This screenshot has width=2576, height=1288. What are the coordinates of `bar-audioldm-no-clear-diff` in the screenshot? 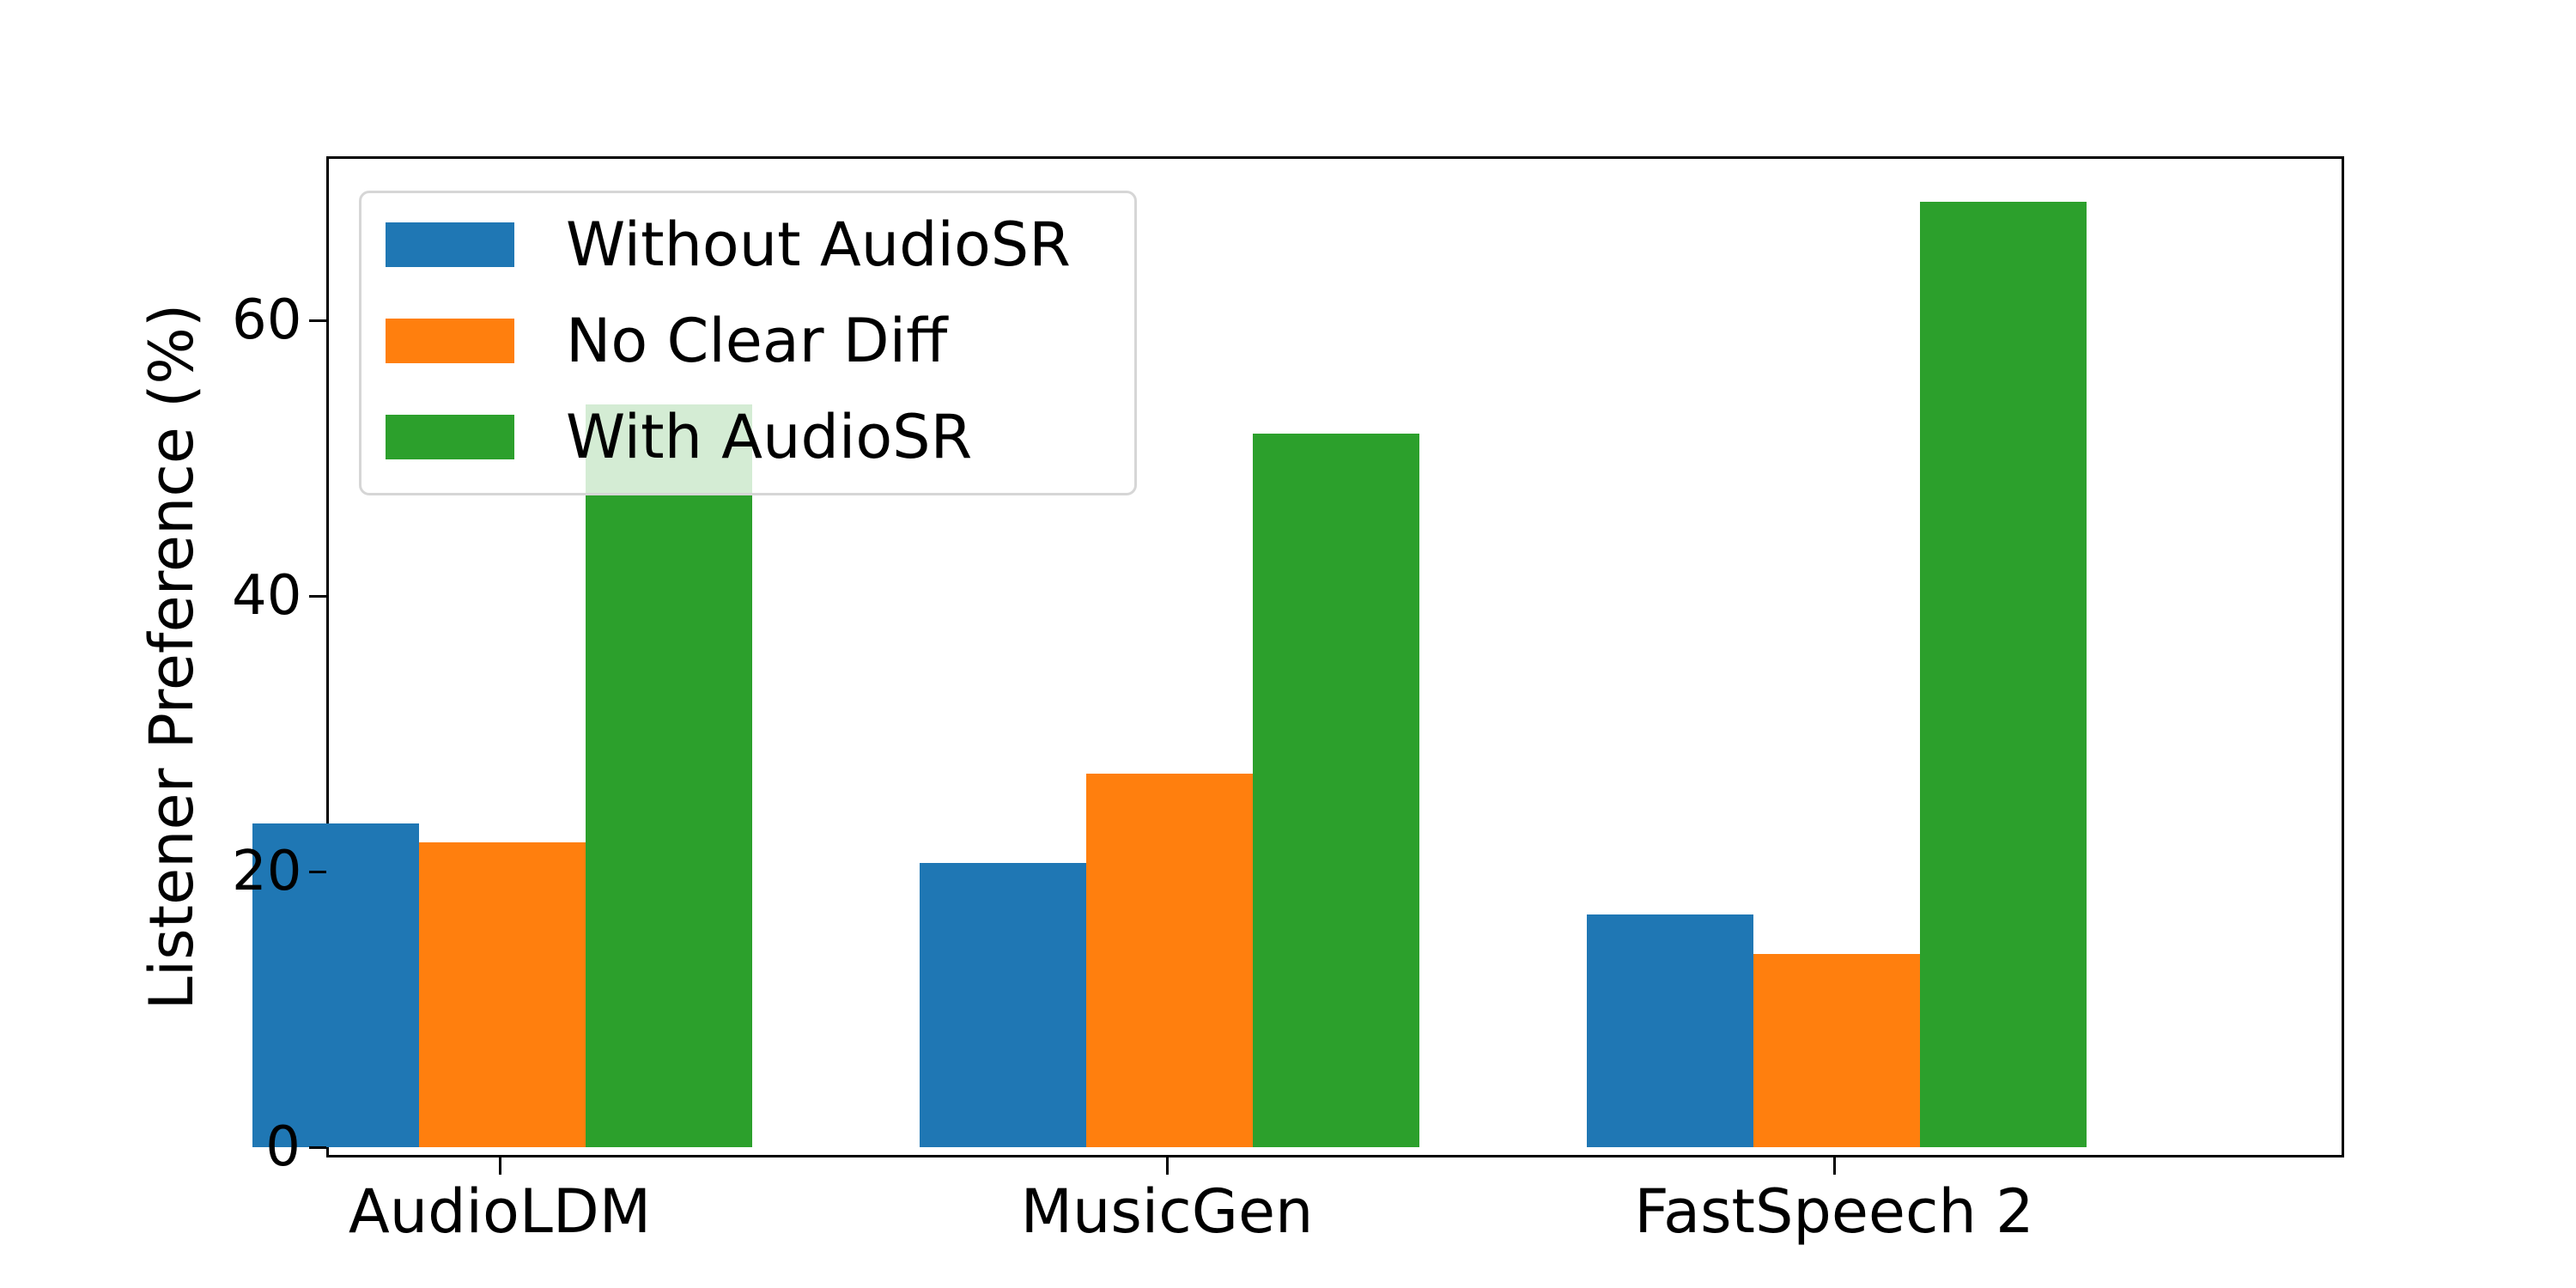 It's located at (503, 995).